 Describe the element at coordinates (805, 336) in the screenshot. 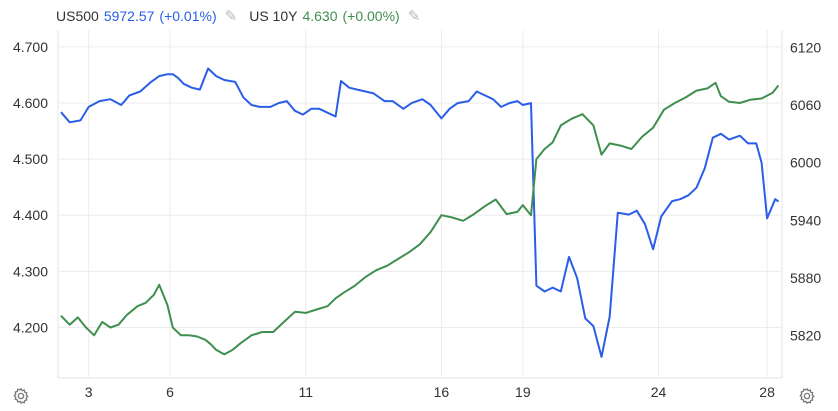

I see `right-tick-label: 5820` at that location.